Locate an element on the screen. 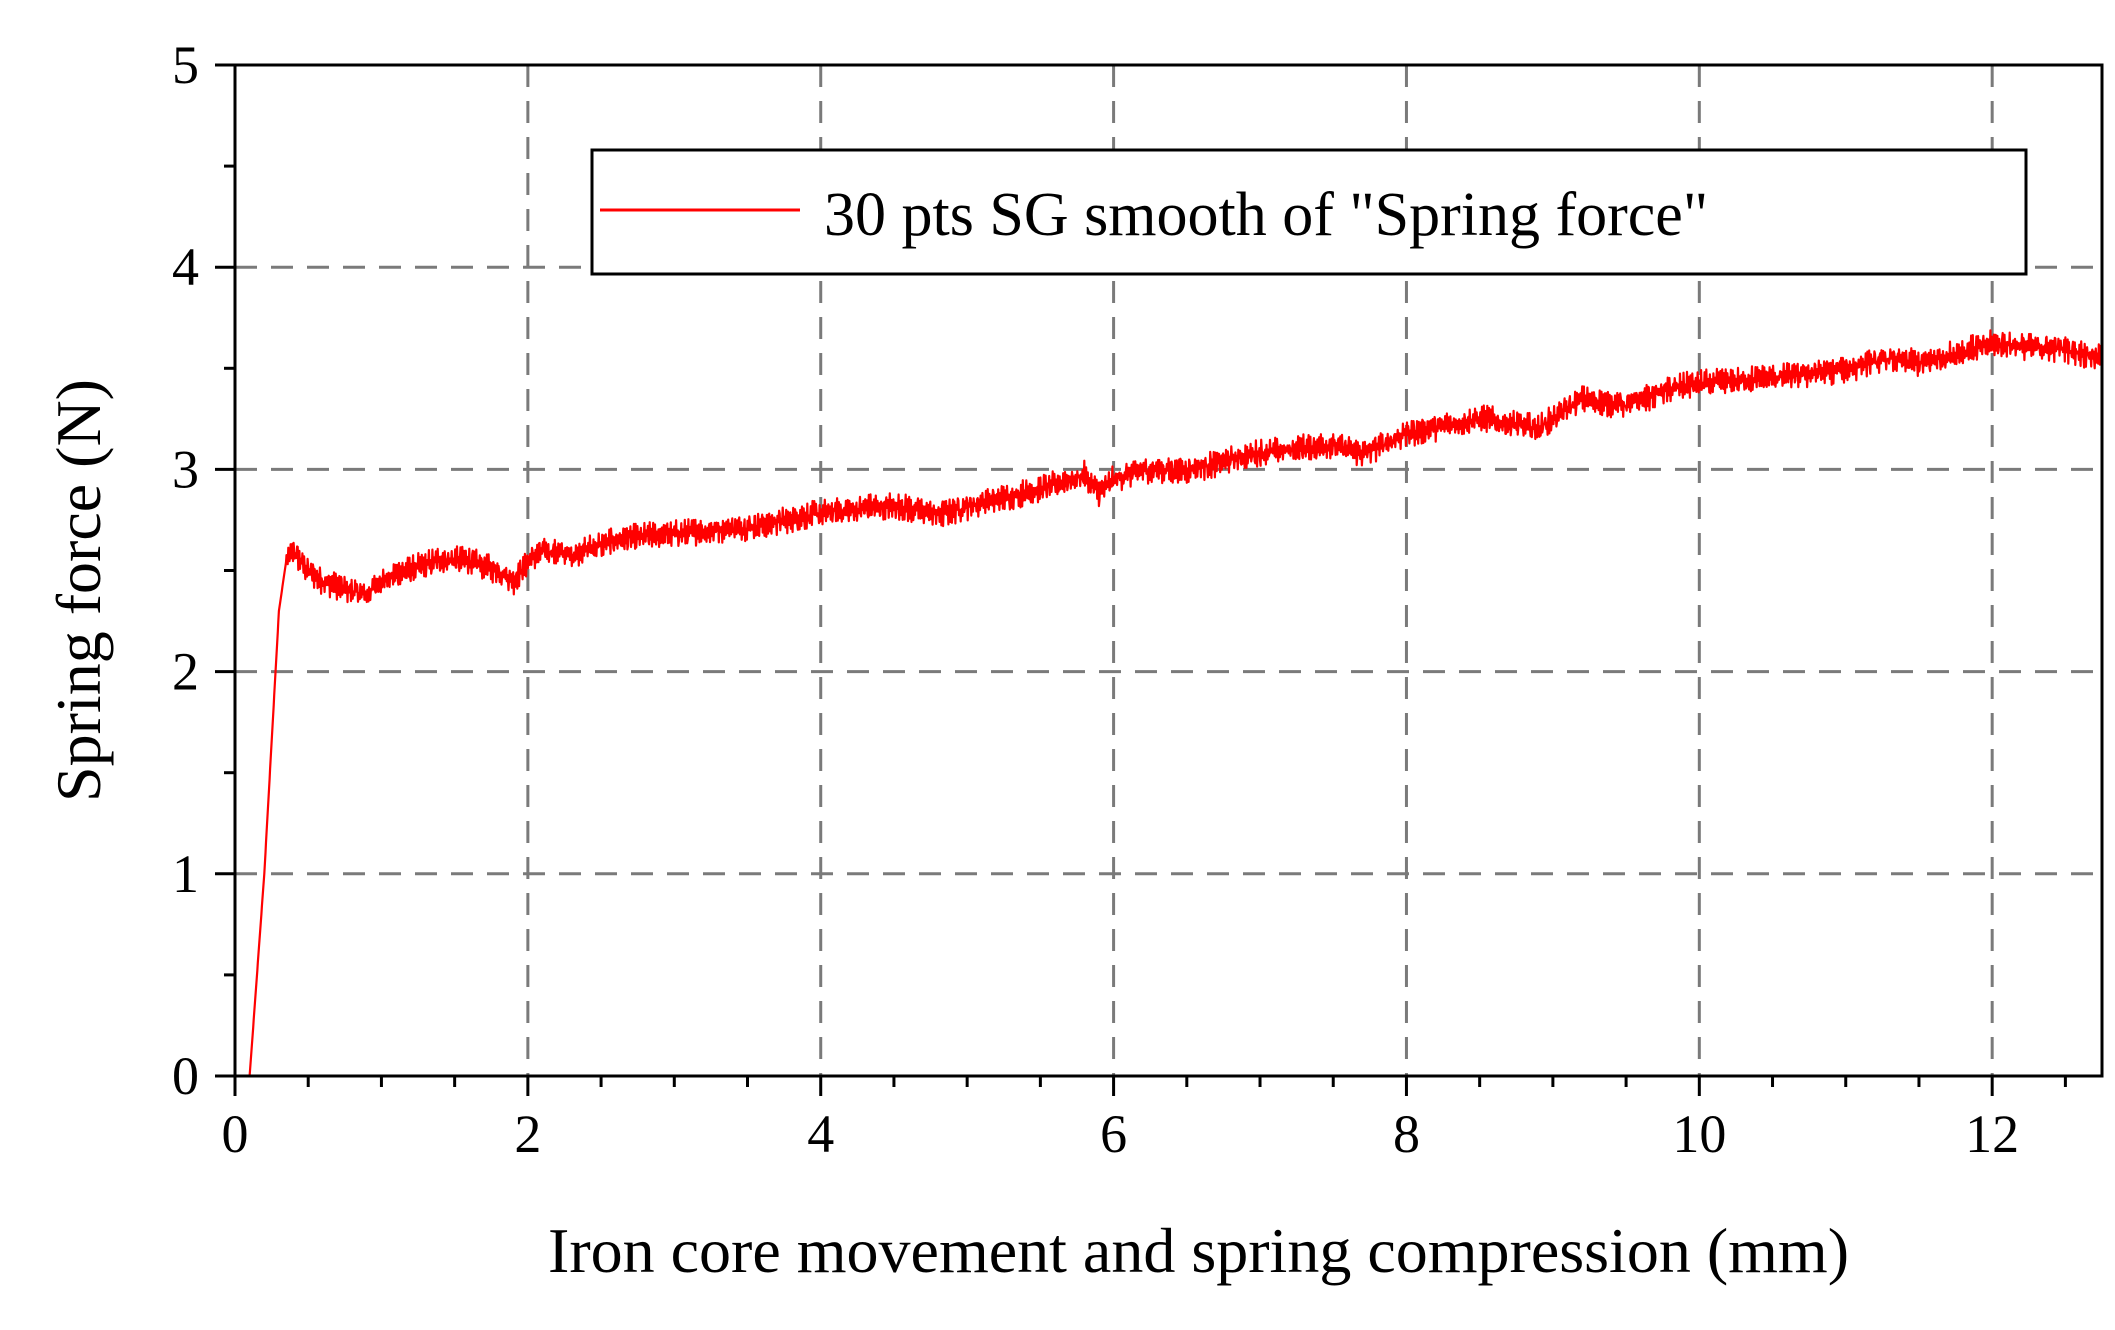  x-tick-label-4: 4 is located at coordinates (820, 1134).